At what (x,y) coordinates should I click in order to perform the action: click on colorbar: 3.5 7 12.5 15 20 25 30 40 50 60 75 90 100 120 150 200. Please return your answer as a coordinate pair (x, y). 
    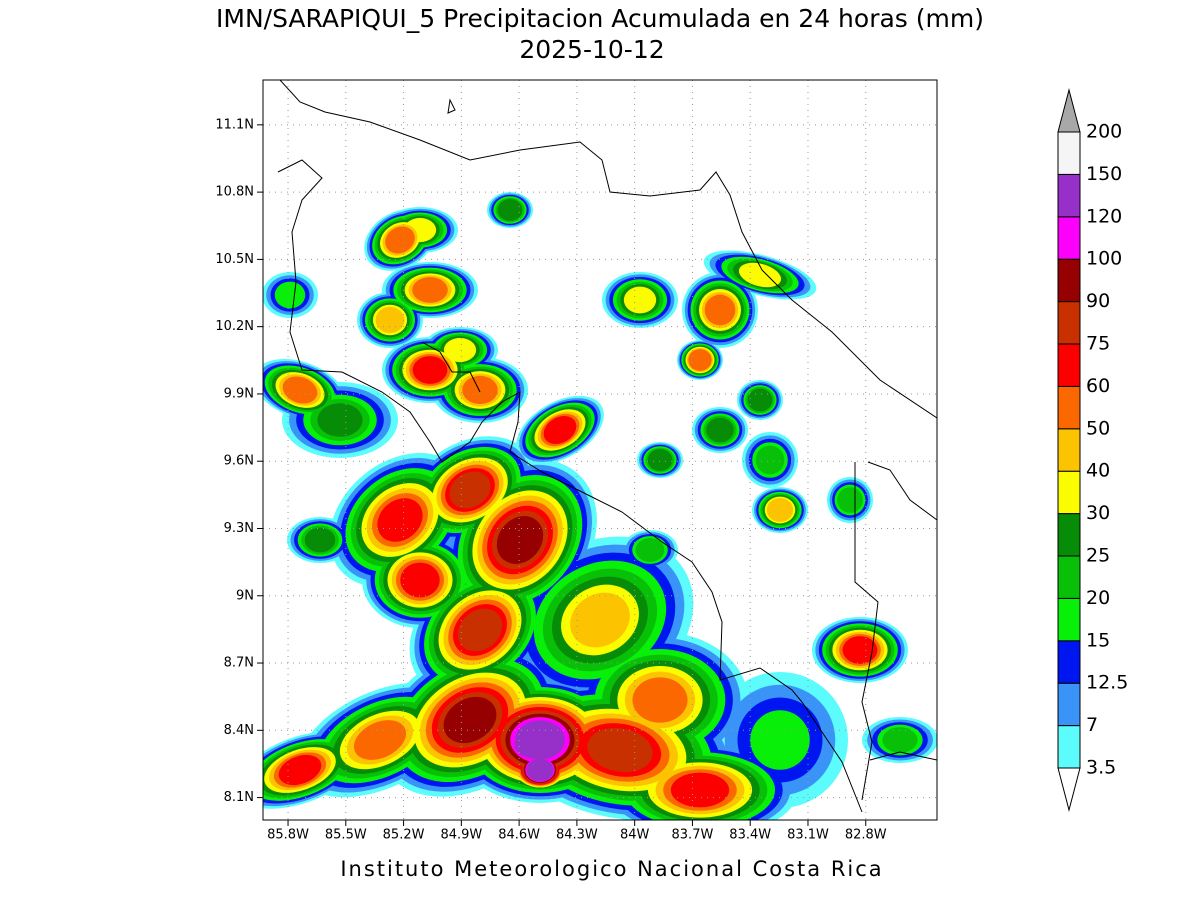
    Looking at the image, I should click on (1092, 450).